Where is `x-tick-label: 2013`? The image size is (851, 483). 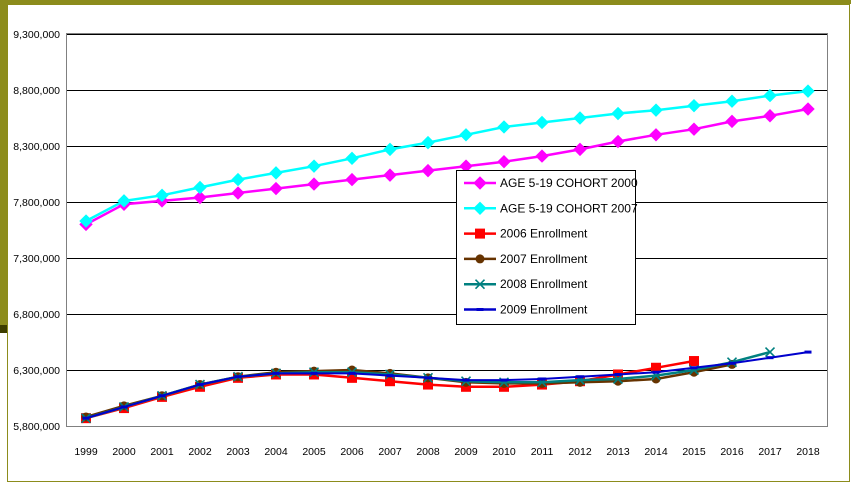
x-tick-label: 2013 is located at coordinates (618, 452).